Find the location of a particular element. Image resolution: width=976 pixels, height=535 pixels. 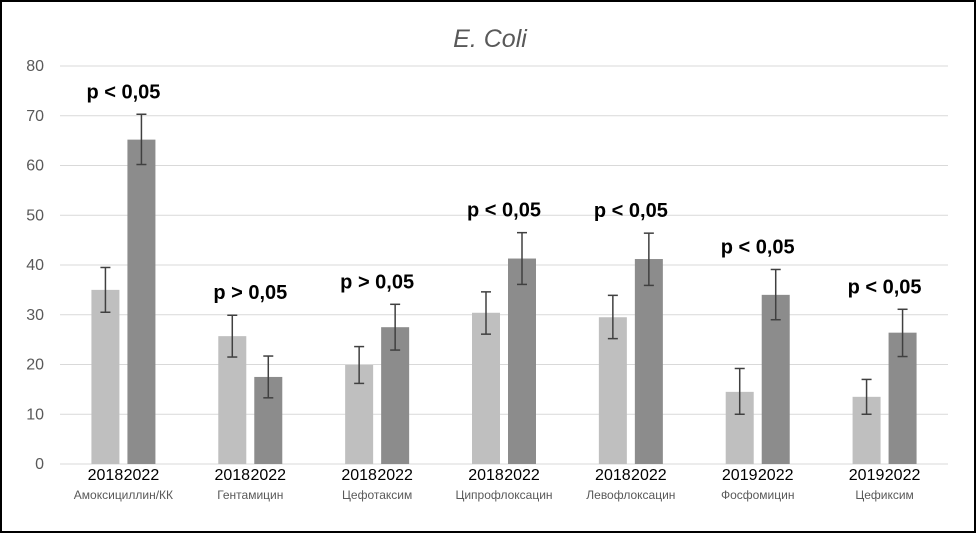

y-axis-ticks: 0 10 20 30 40 50 60 70 80 is located at coordinates (35, 265).